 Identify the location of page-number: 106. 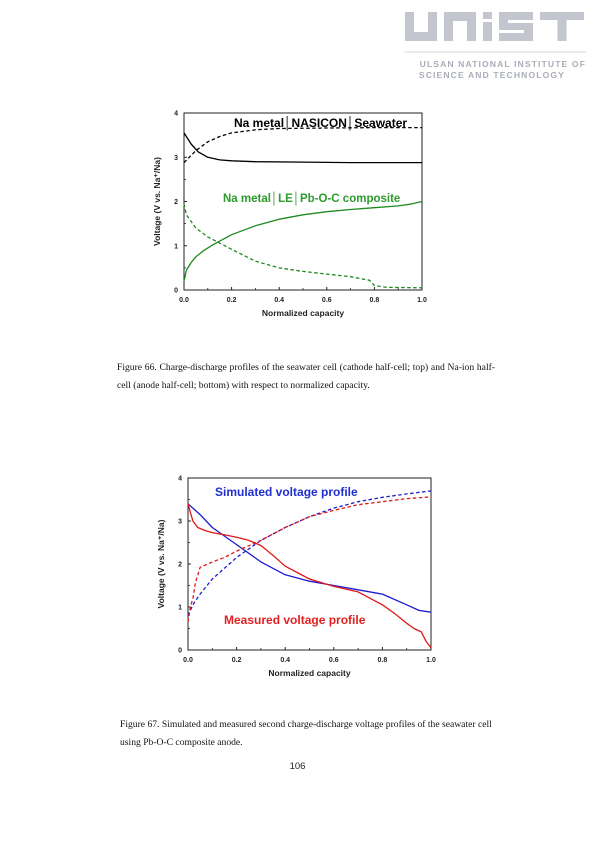
(297, 766).